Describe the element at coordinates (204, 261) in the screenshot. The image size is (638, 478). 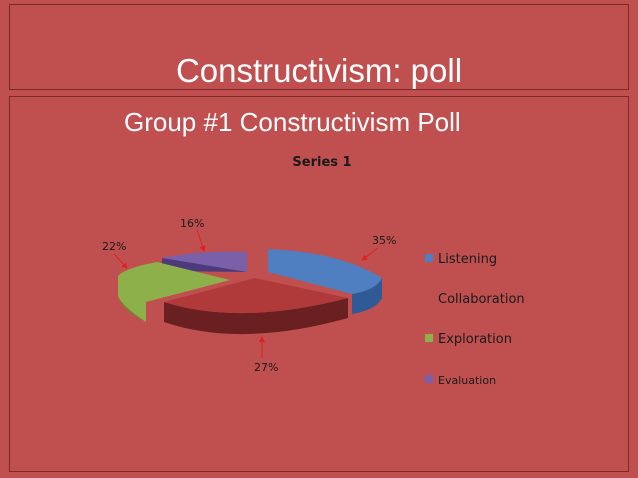
I see `slice-evaluation` at that location.